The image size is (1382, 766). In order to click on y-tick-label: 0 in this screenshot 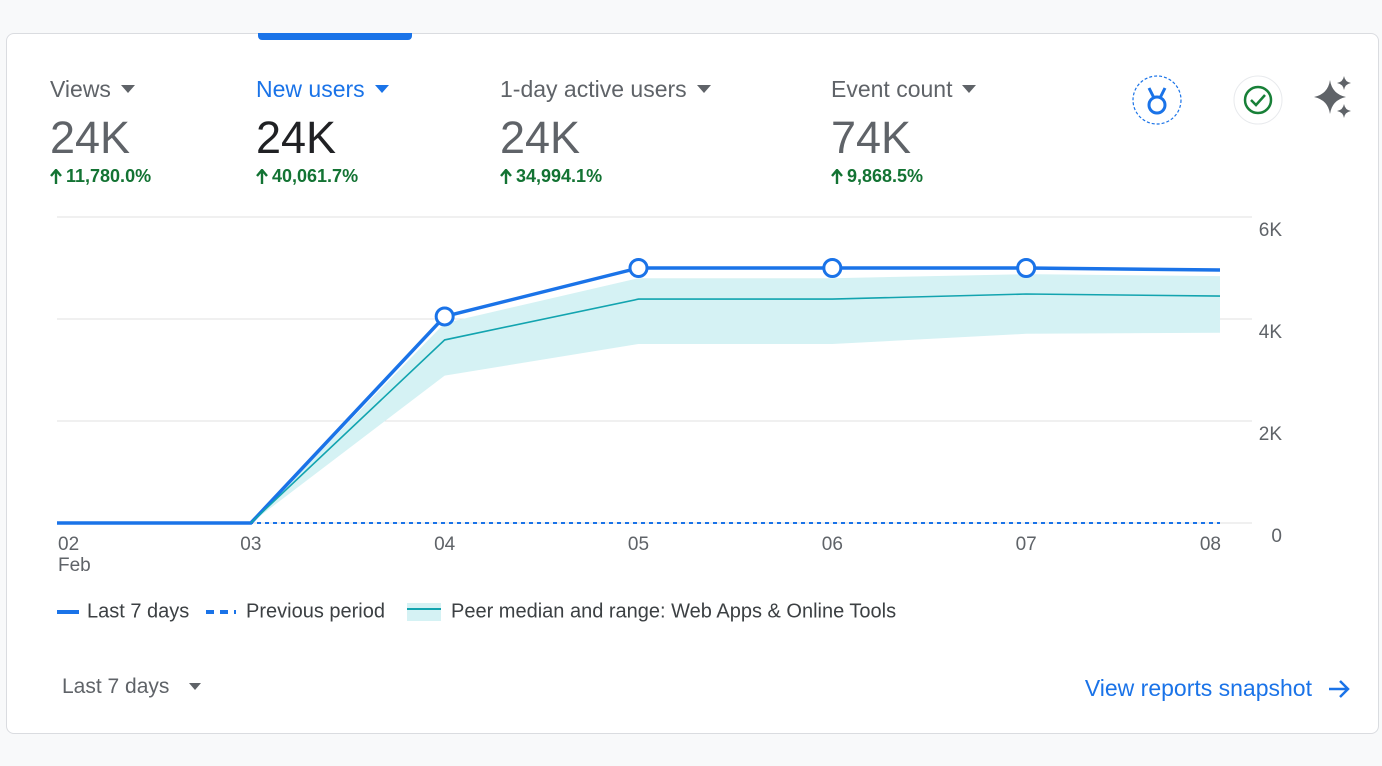, I will do `click(1276, 536)`.